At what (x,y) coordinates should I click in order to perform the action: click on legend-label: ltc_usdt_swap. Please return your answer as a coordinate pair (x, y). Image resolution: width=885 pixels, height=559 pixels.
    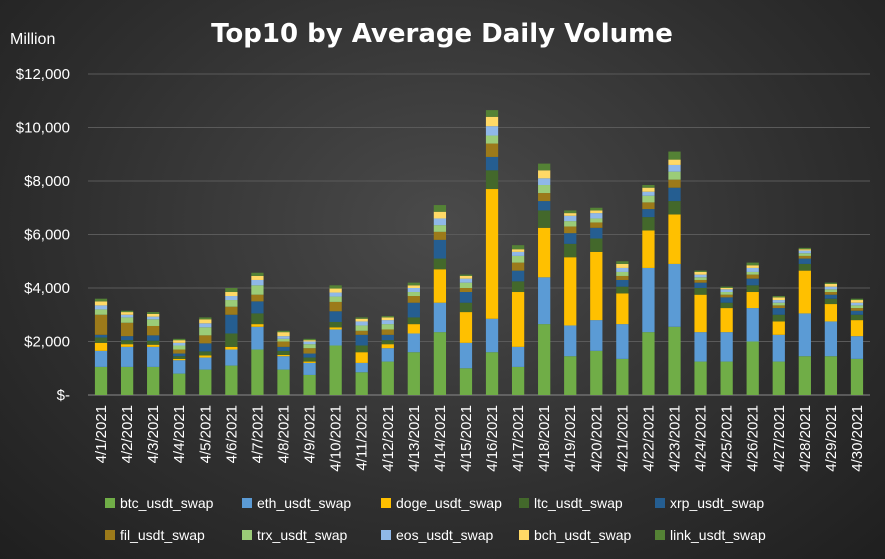
    Looking at the image, I should click on (578, 503).